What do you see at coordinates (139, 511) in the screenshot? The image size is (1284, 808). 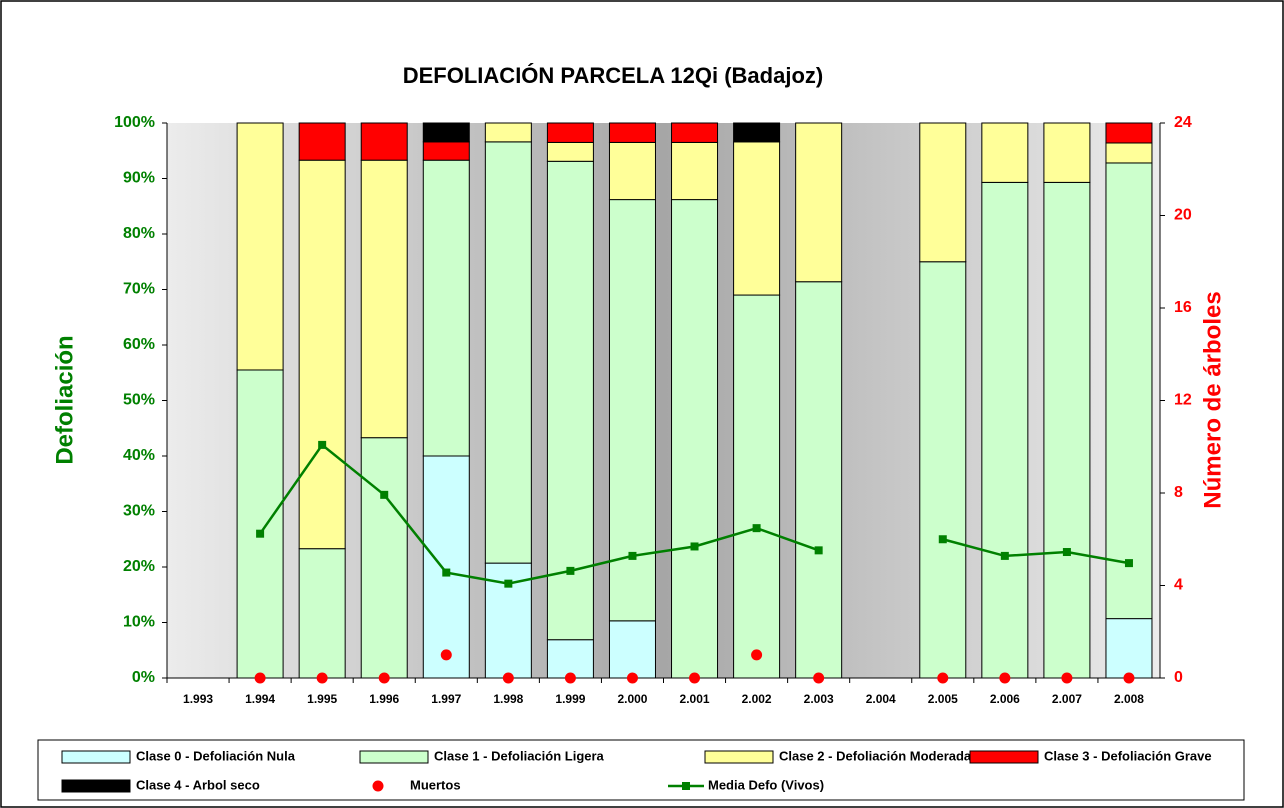 I see `y-tick-label: 30%` at bounding box center [139, 511].